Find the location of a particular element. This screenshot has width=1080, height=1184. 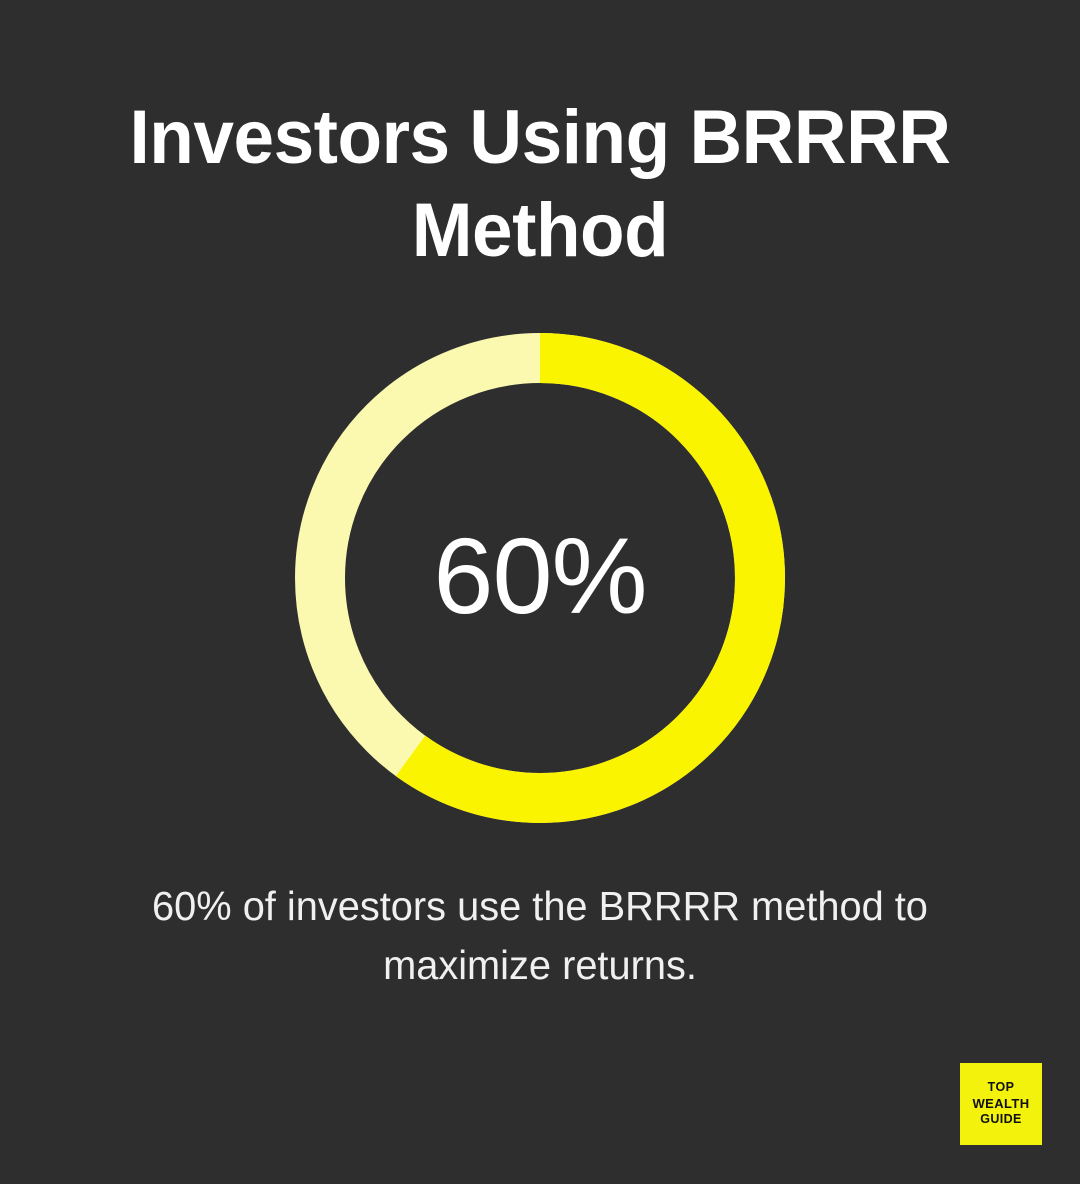

brand-logo: TOP WEALTH GUIDE is located at coordinates (1001, 1104).